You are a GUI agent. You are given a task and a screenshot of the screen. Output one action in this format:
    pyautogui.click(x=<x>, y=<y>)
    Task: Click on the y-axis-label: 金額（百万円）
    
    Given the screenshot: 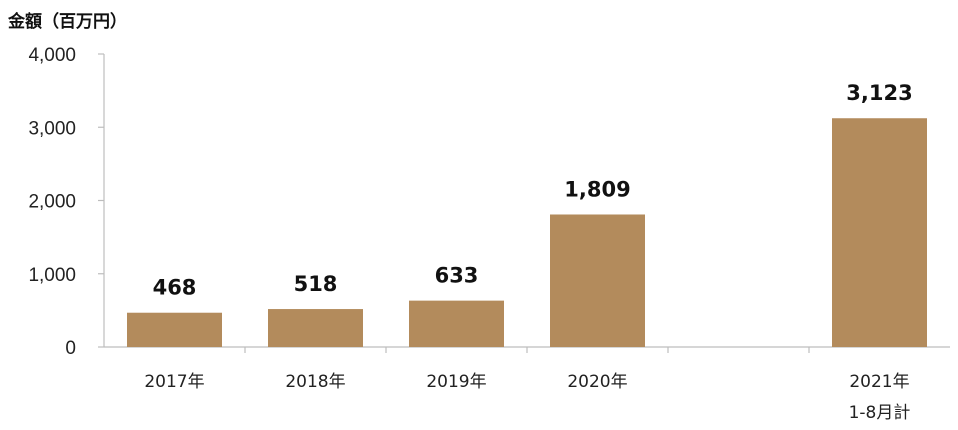 What is the action you would take?
    pyautogui.click(x=67, y=21)
    